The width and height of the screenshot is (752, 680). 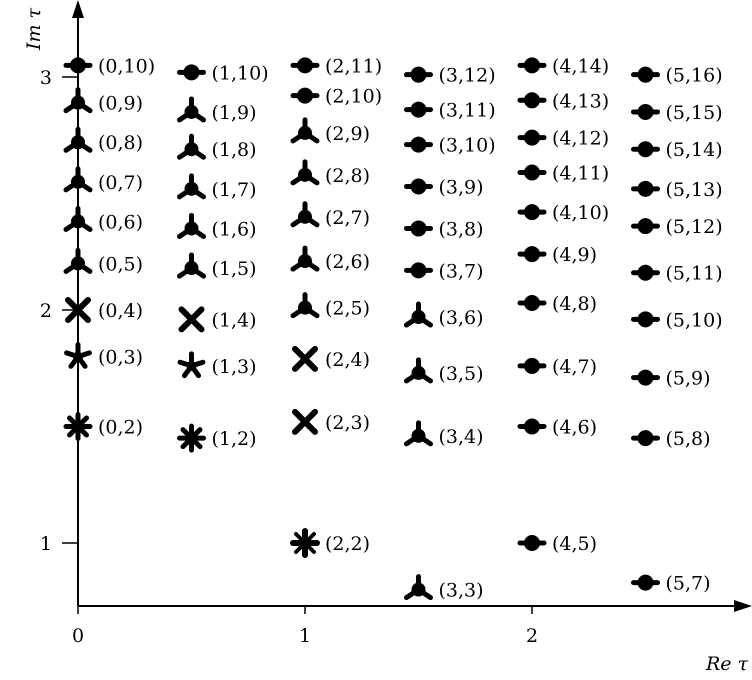 I want to click on point-label: (0,10), so click(x=126, y=66).